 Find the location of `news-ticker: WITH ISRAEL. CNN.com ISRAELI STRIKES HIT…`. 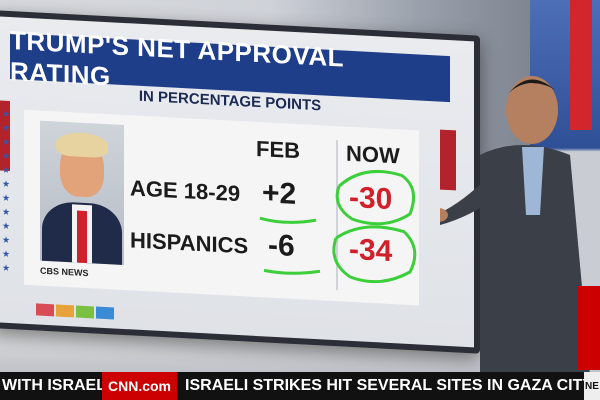

news-ticker: WITH ISRAEL. CNN.com ISRAELI STRIKES HIT… is located at coordinates (300, 386).